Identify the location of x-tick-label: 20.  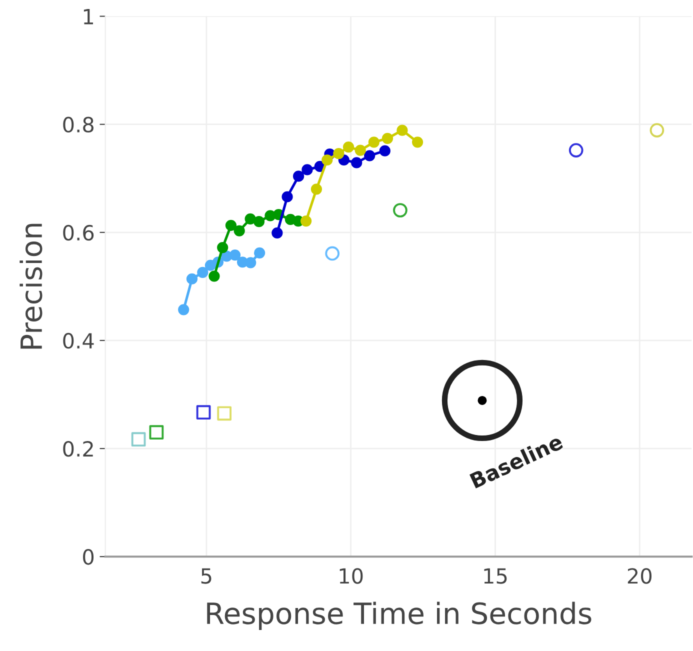
(640, 576).